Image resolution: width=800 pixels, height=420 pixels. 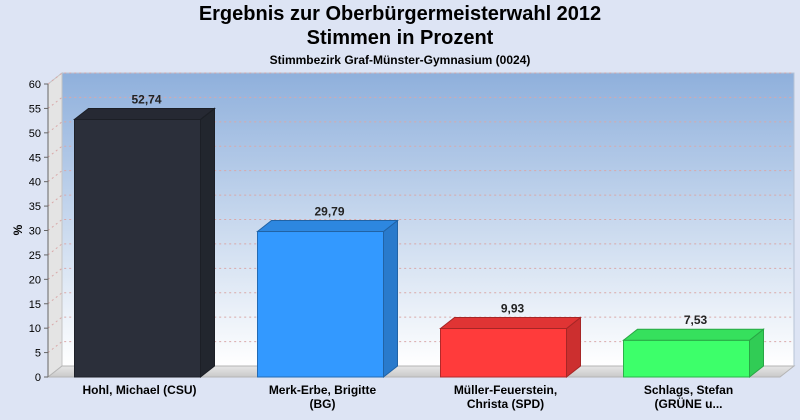 I want to click on y-tick-label: 30, so click(x=35, y=232).